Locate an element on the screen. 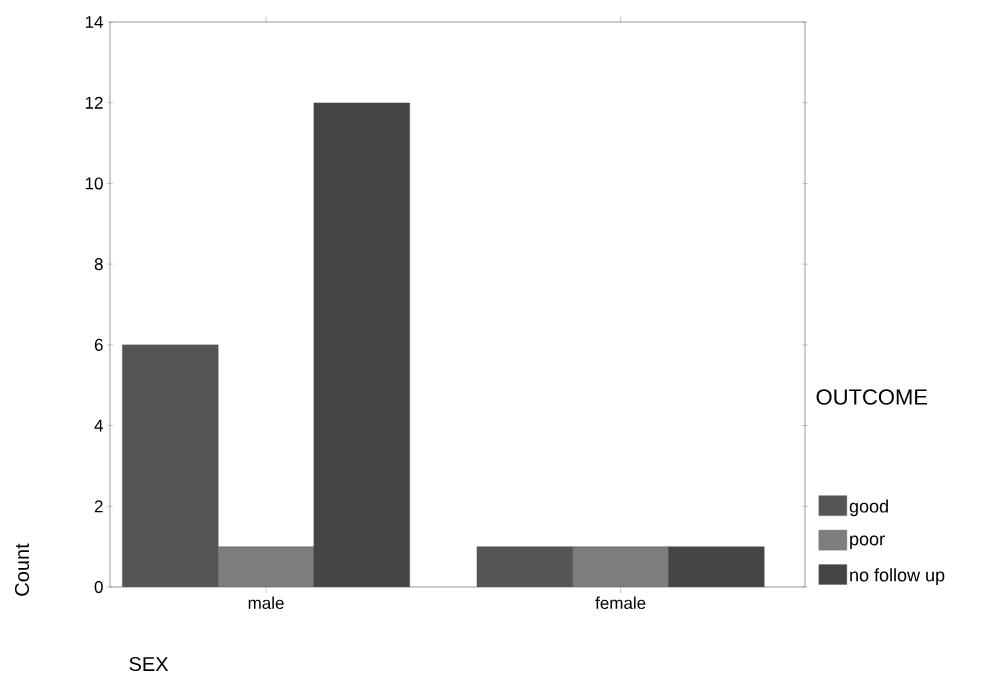  legend-title: OUTCOME is located at coordinates (872, 397).